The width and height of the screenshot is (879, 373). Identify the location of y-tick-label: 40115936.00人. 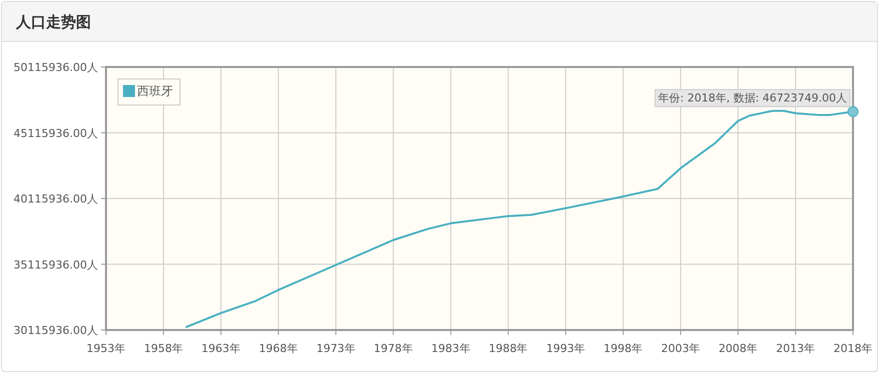
(56, 199).